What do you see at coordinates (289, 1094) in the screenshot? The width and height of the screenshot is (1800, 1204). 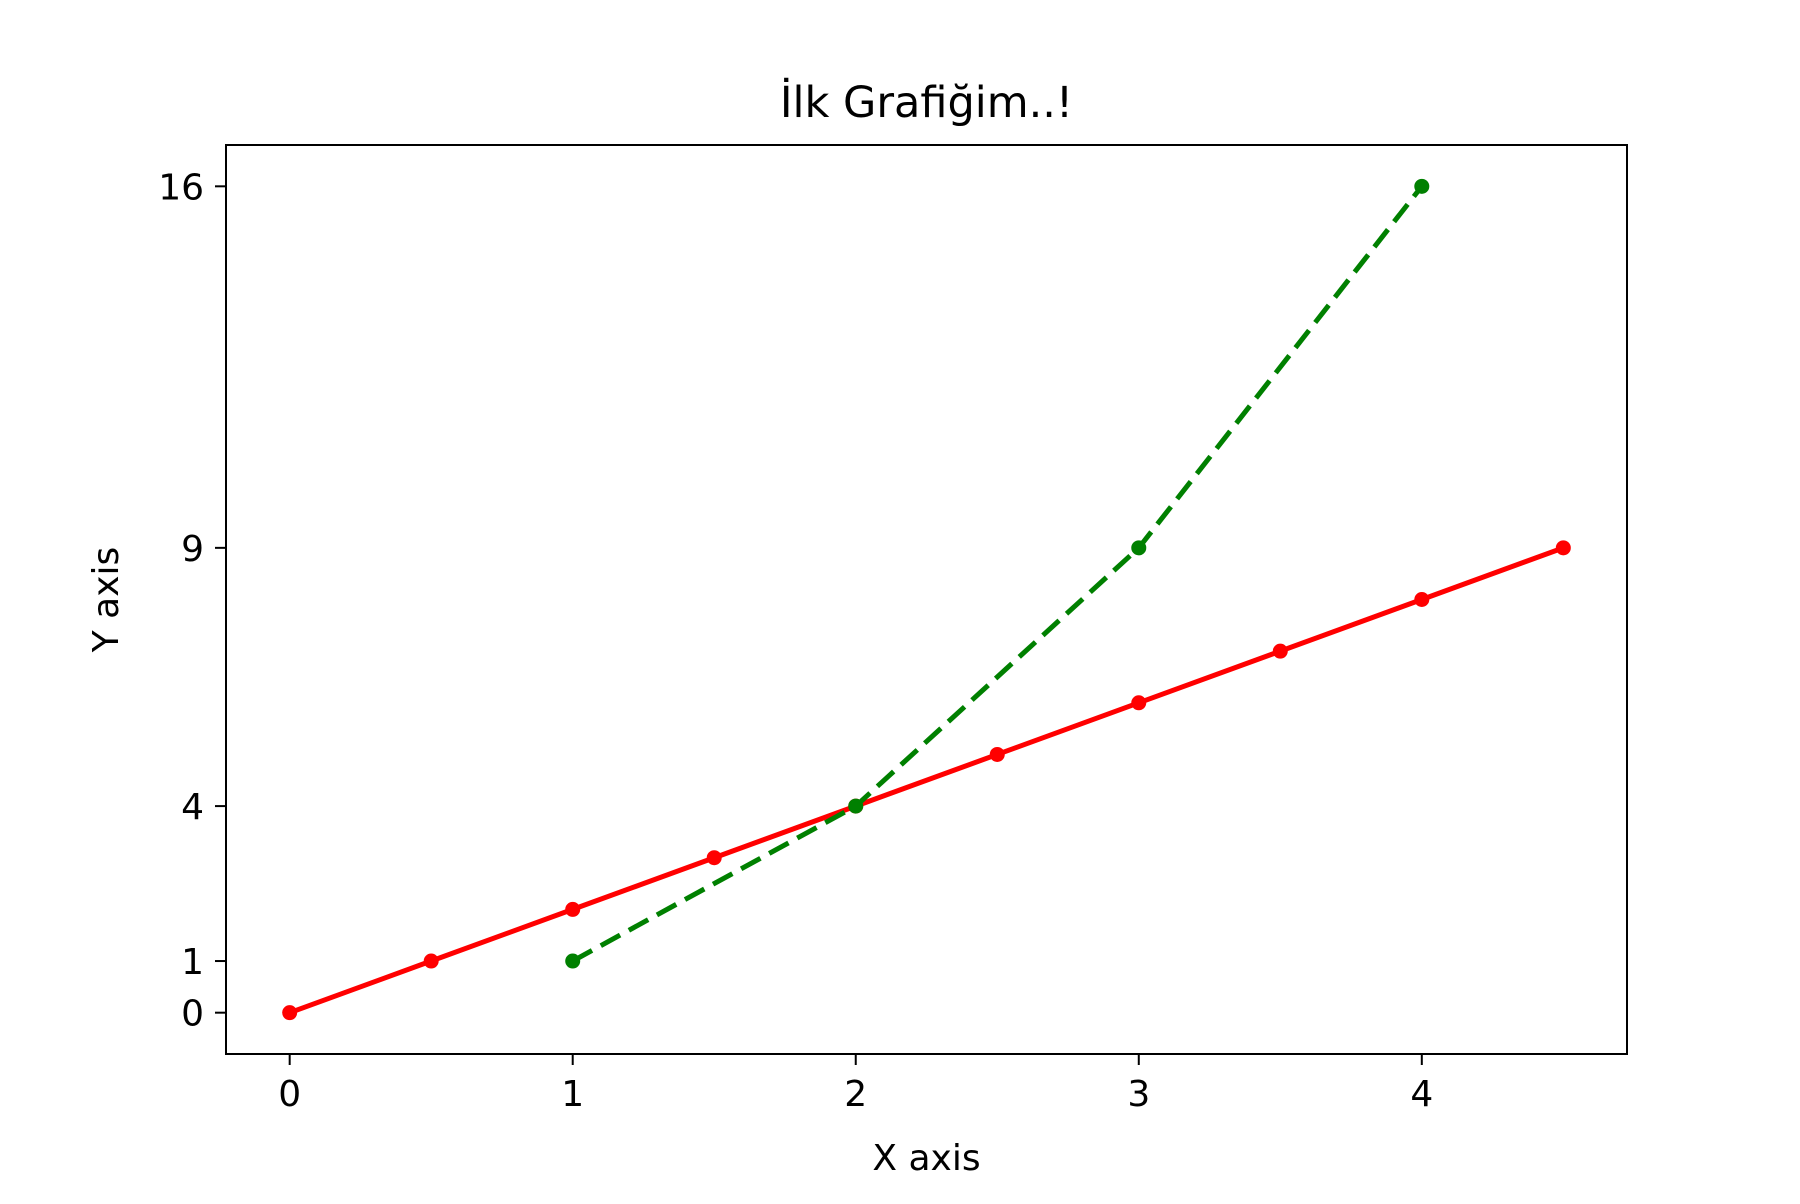 I see `x-tick-label: 0` at bounding box center [289, 1094].